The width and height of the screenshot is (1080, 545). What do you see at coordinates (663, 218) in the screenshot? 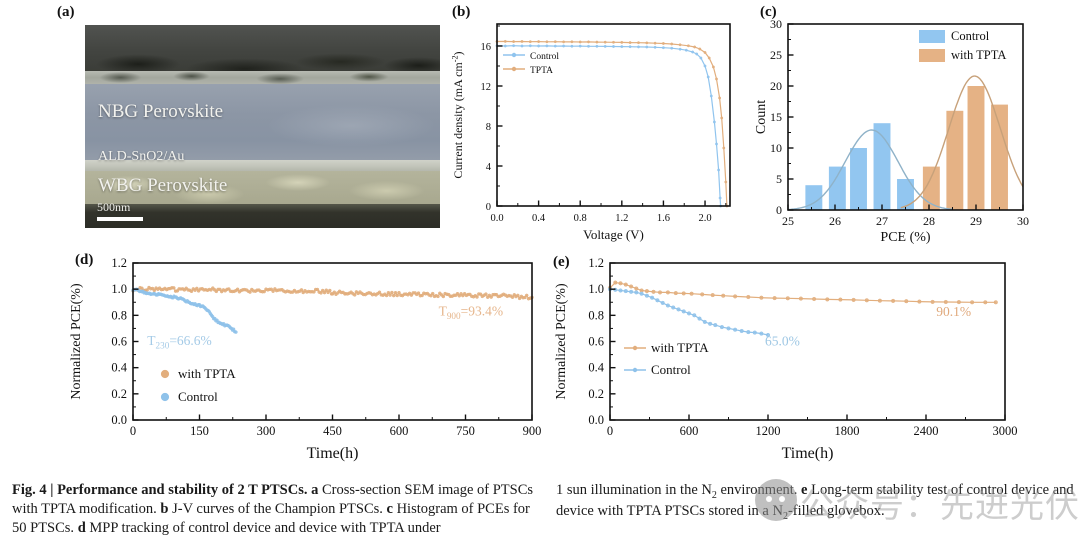
I see `svg-text: 1.6` at bounding box center [663, 218].